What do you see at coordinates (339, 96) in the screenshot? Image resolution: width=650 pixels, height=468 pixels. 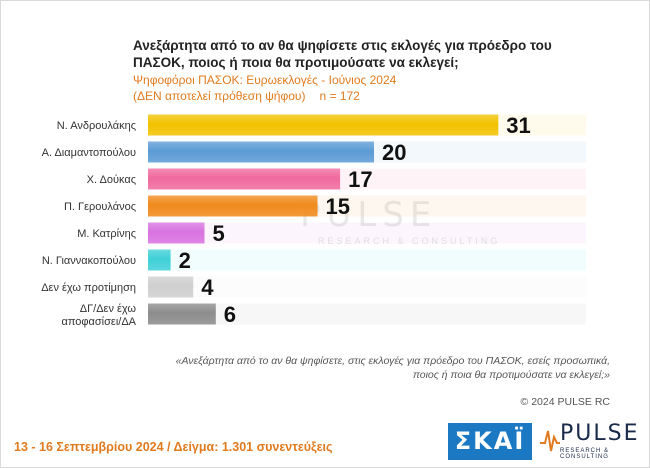 I see `sample-size: n = 172` at bounding box center [339, 96].